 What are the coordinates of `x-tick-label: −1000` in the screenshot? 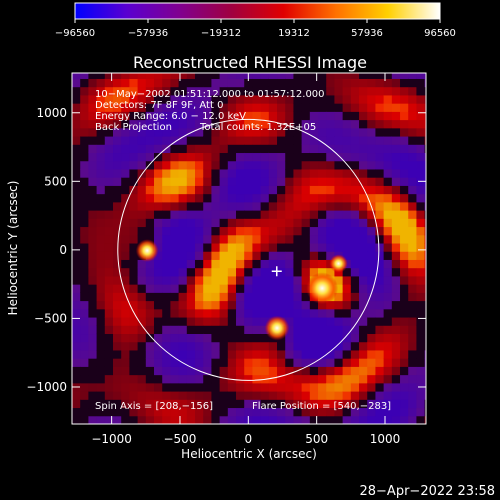 It's located at (111, 439).